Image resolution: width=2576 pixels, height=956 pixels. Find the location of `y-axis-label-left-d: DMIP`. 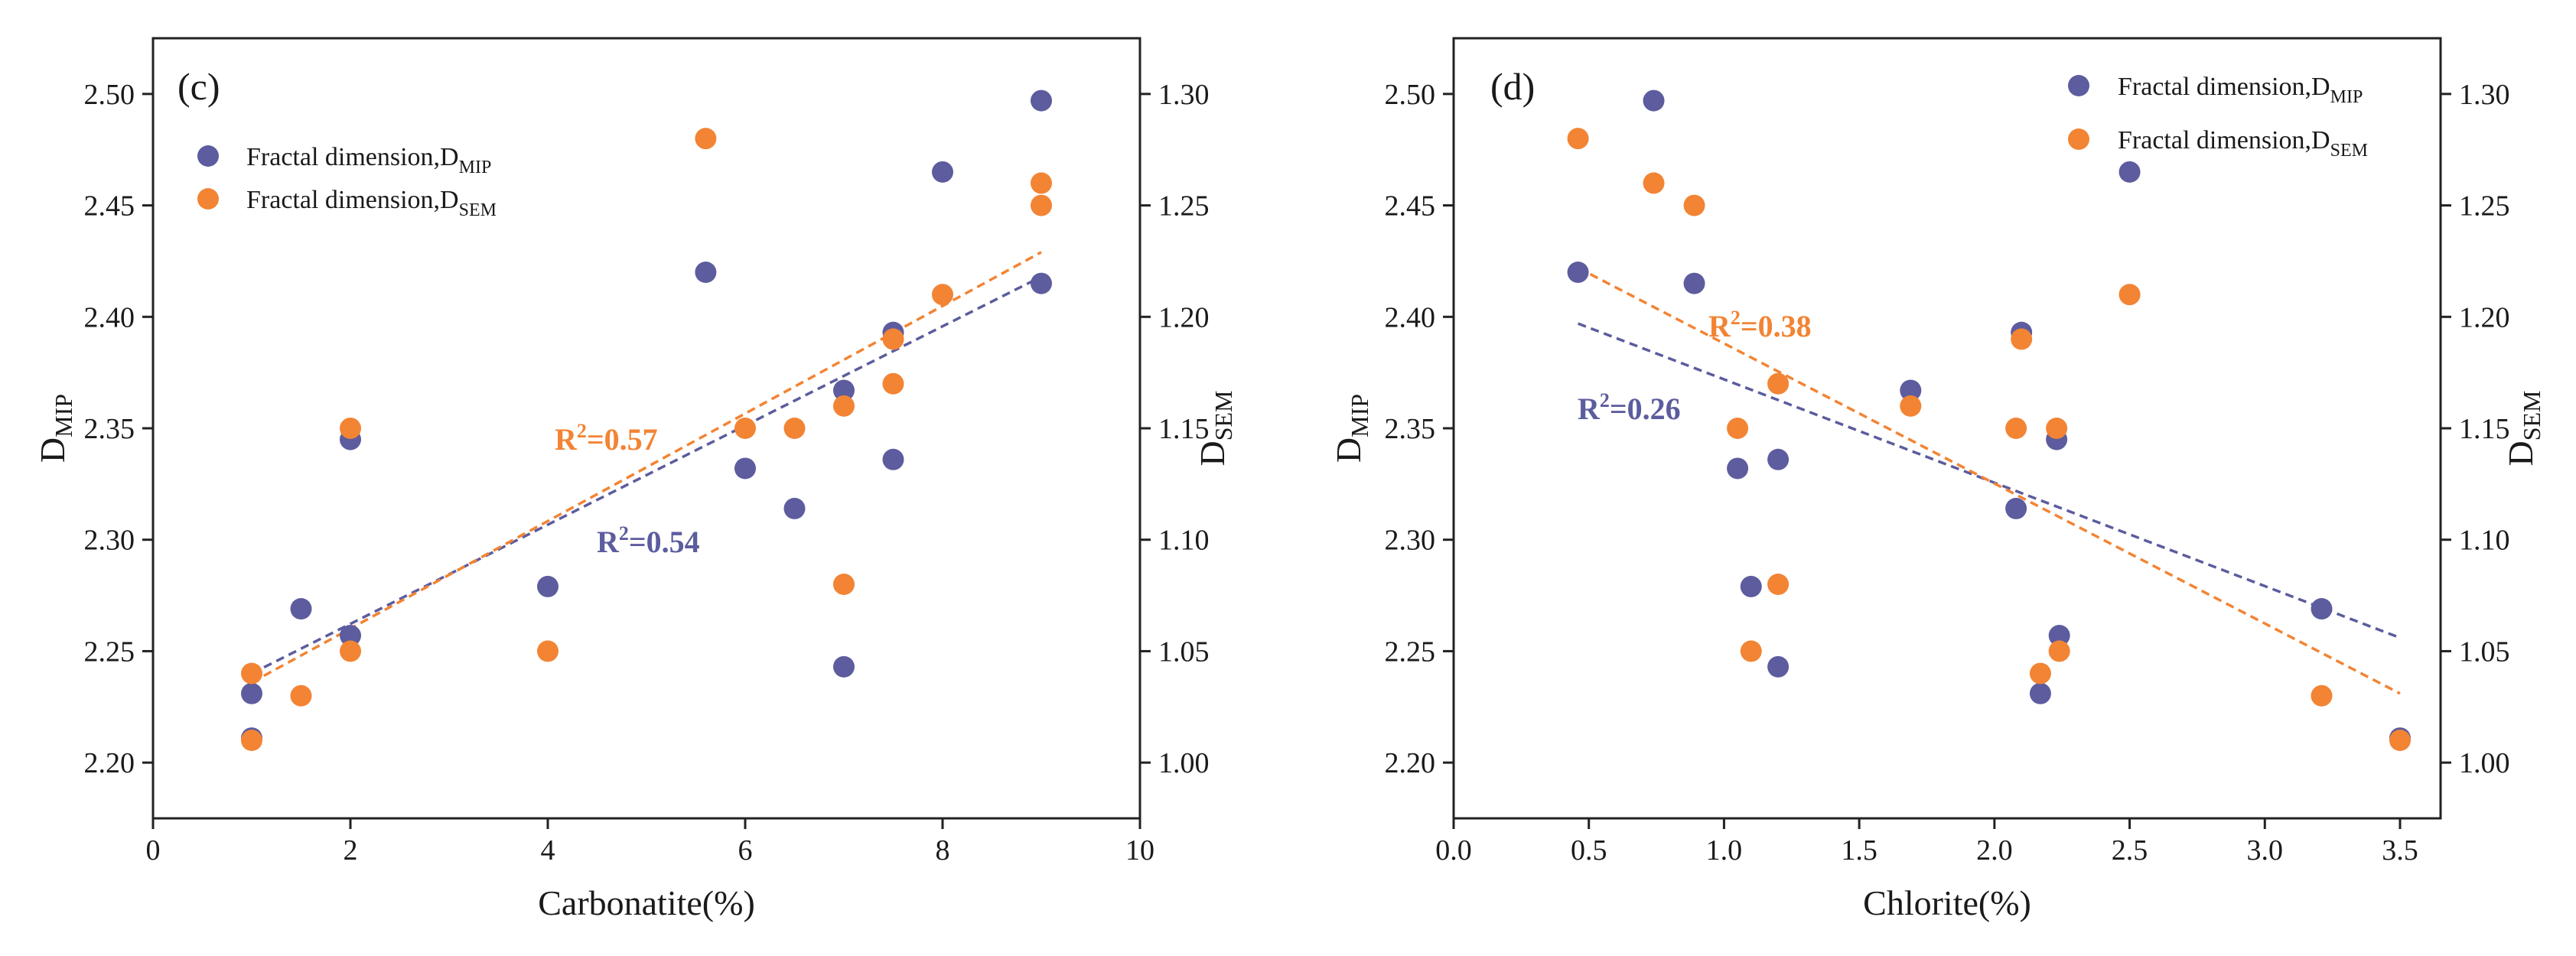

y-axis-label-left-d: DMIP is located at coordinates (1351, 429).